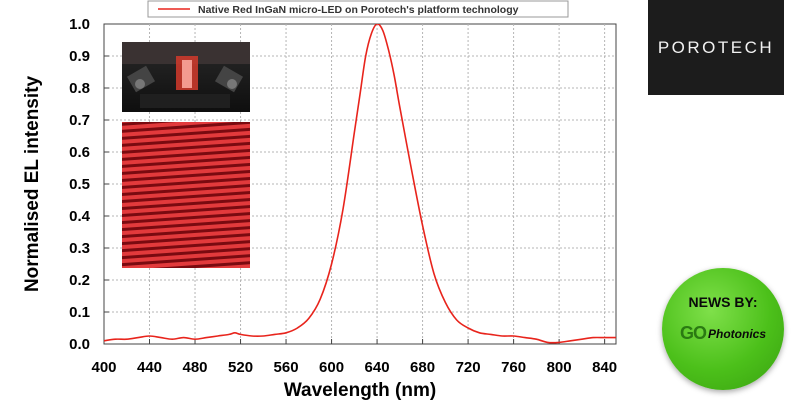 Image resolution: width=800 pixels, height=400 pixels. What do you see at coordinates (468, 367) in the screenshot?
I see `x-tick-label: 720` at bounding box center [468, 367].